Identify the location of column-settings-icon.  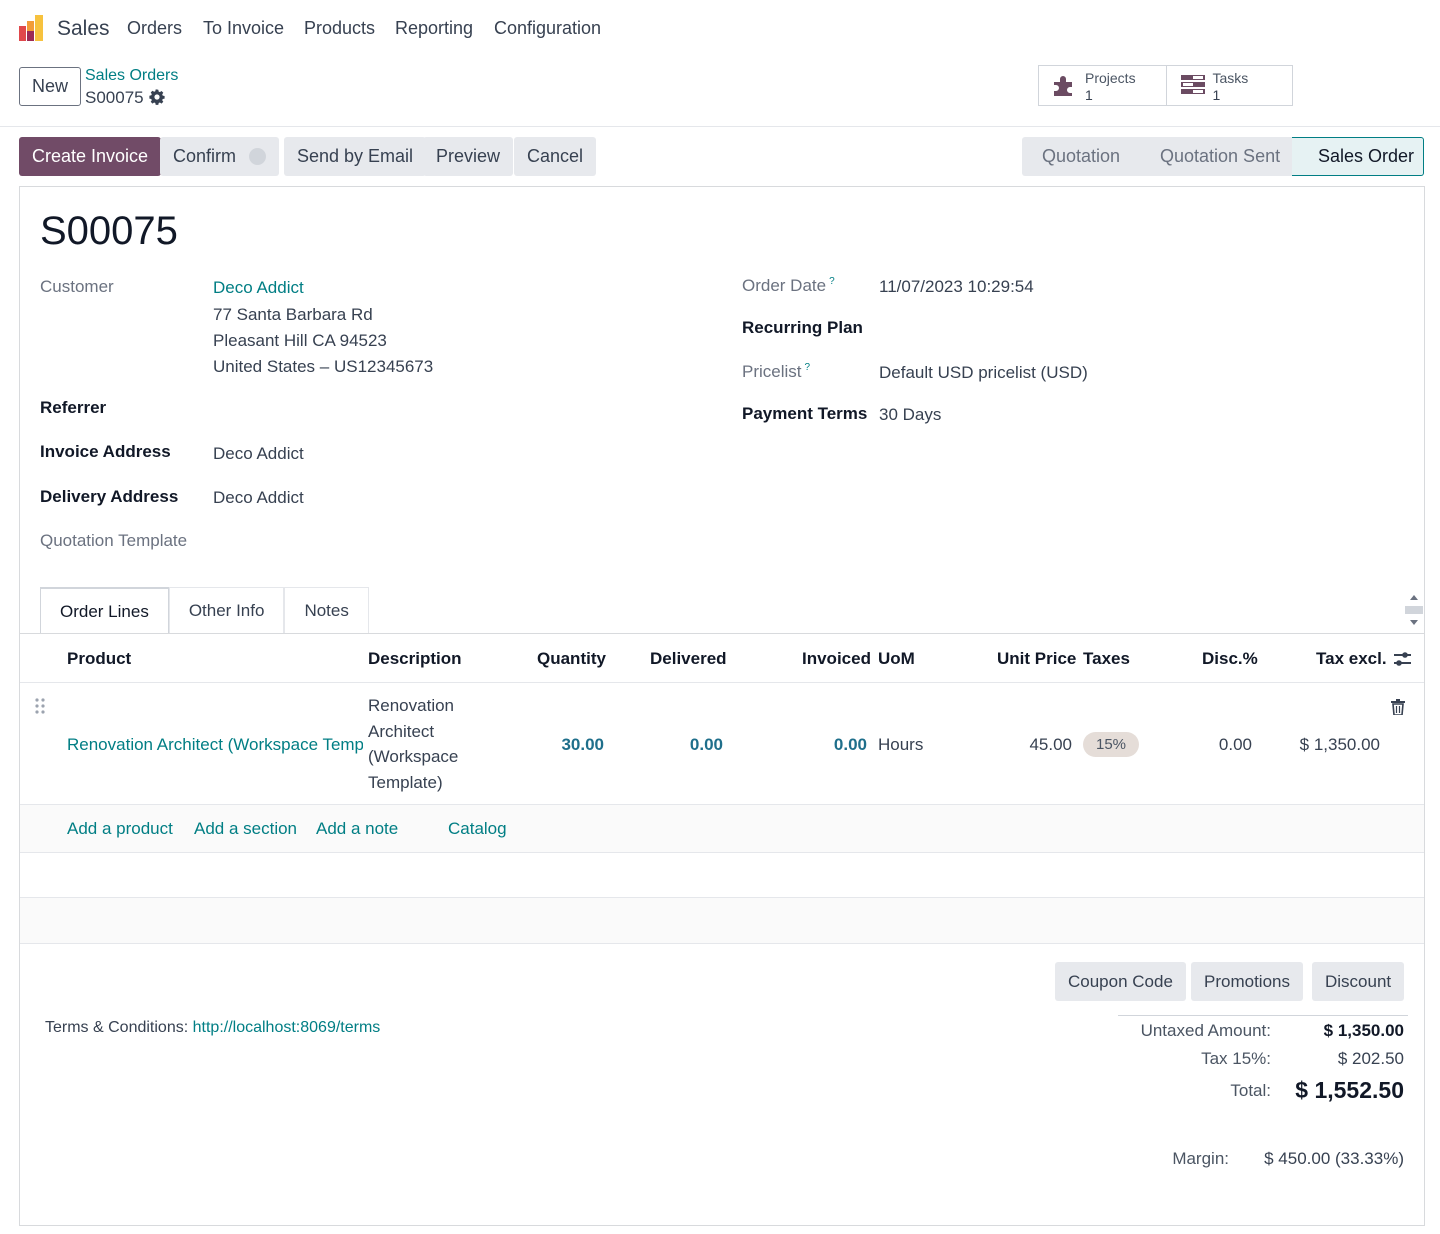
(1402, 659).